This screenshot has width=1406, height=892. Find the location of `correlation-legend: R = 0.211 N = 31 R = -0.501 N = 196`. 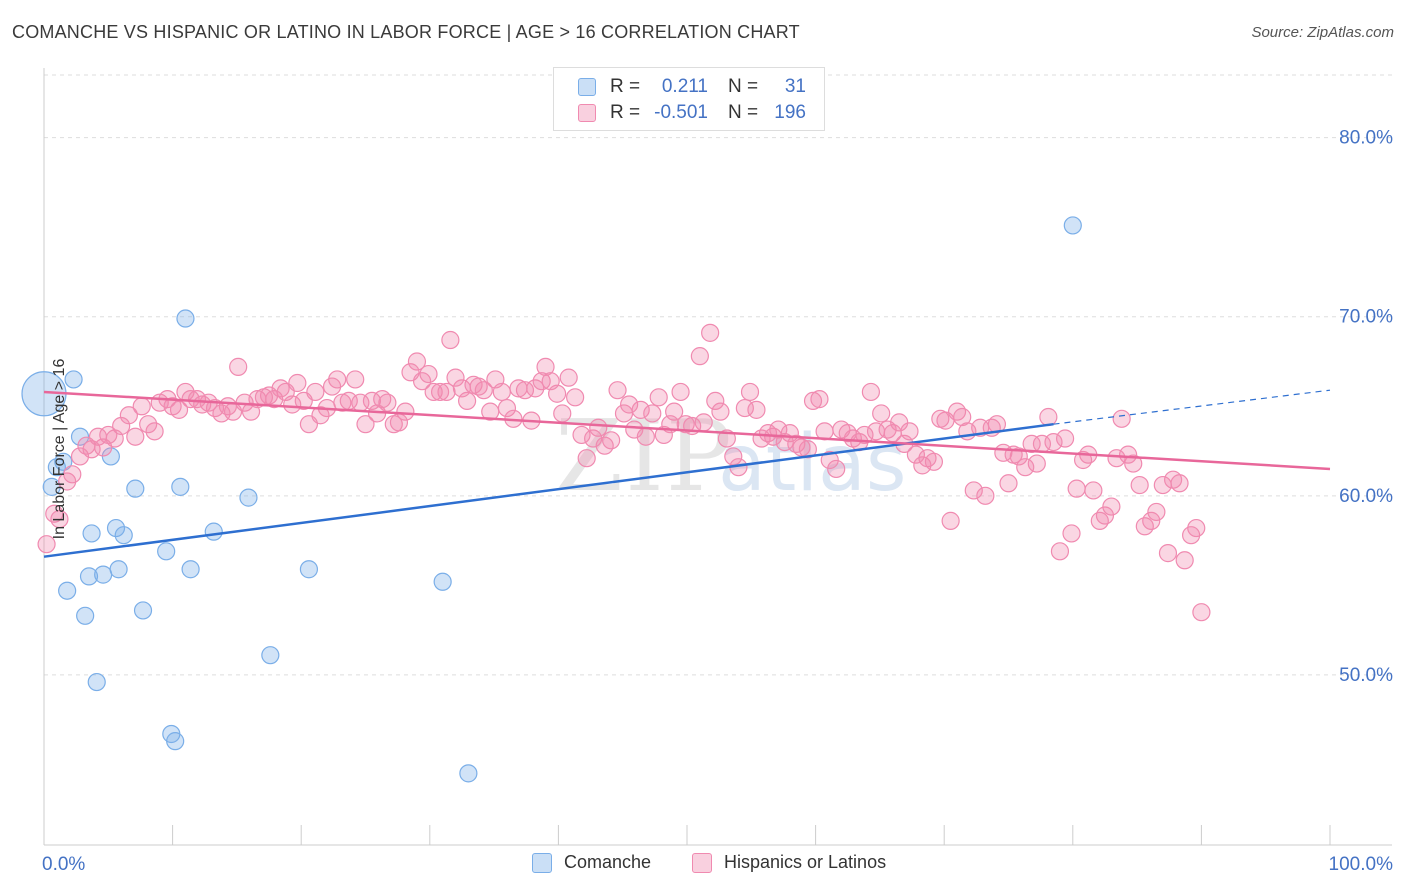

correlation-legend: R = 0.211 N = 31 R = -0.501 N = 196 is located at coordinates (689, 99).